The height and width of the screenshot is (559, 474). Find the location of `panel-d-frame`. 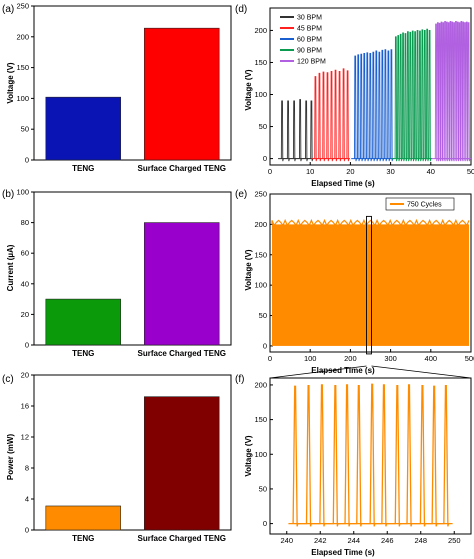

panel-d-frame is located at coordinates (370, 86).